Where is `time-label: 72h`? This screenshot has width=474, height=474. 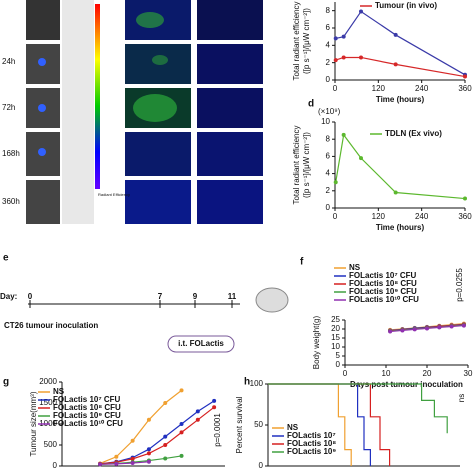 time-label: 72h is located at coordinates (8, 107).